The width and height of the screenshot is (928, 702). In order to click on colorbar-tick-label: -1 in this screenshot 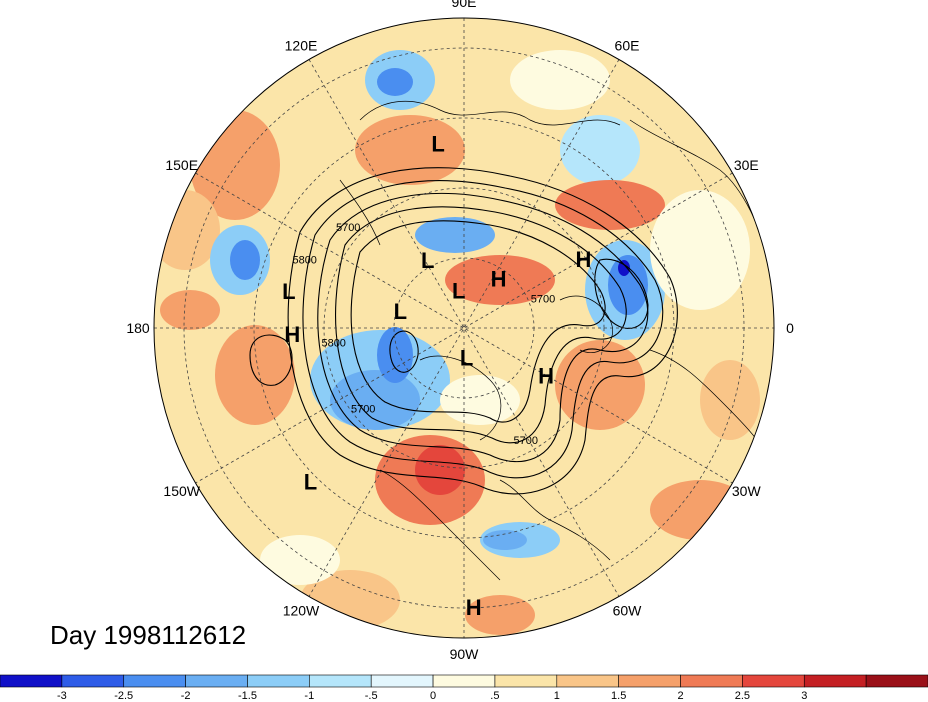, I will do `click(309, 696)`.